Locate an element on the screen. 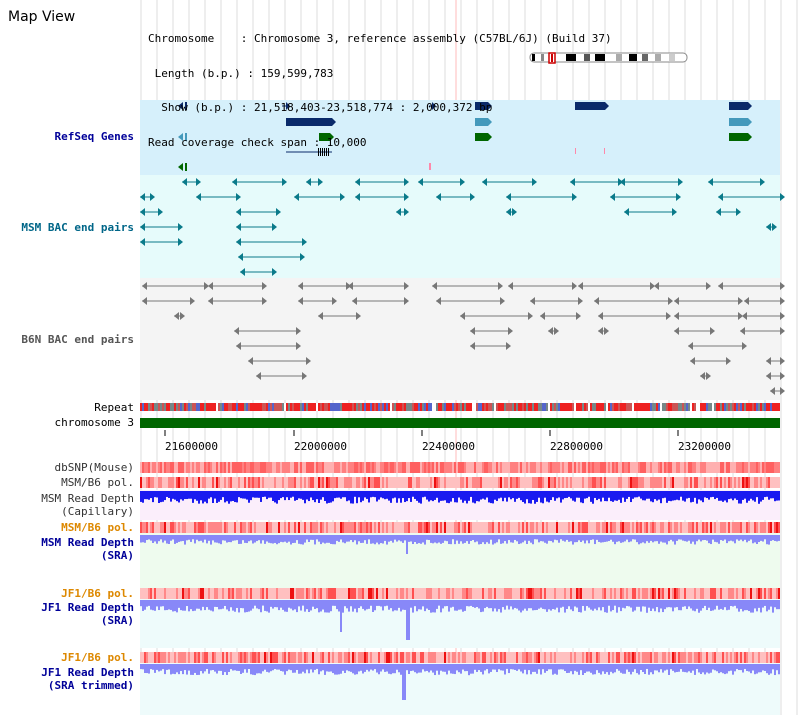 This screenshot has width=800, height=715. gene-arrow is located at coordinates (490, 137).